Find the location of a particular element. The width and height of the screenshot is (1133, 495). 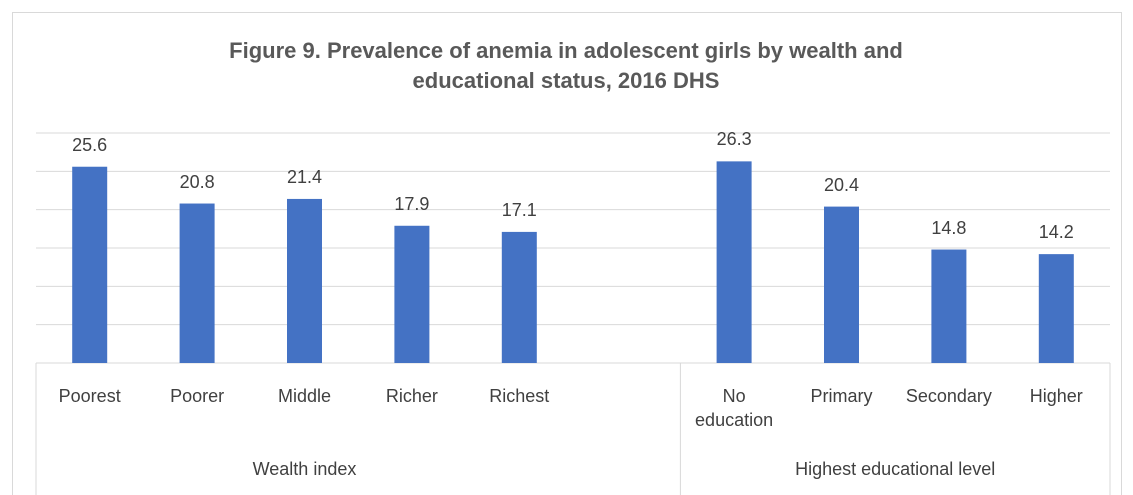

x-tick-label: Richer is located at coordinates (411, 396).